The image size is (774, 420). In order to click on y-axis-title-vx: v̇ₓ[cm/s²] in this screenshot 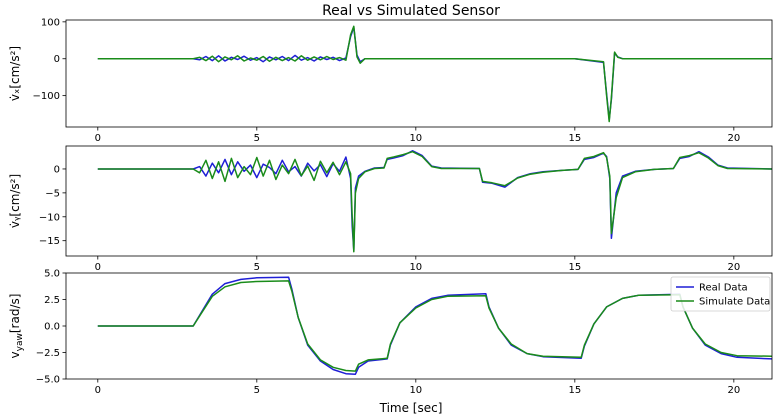, I will do `click(15, 73)`.